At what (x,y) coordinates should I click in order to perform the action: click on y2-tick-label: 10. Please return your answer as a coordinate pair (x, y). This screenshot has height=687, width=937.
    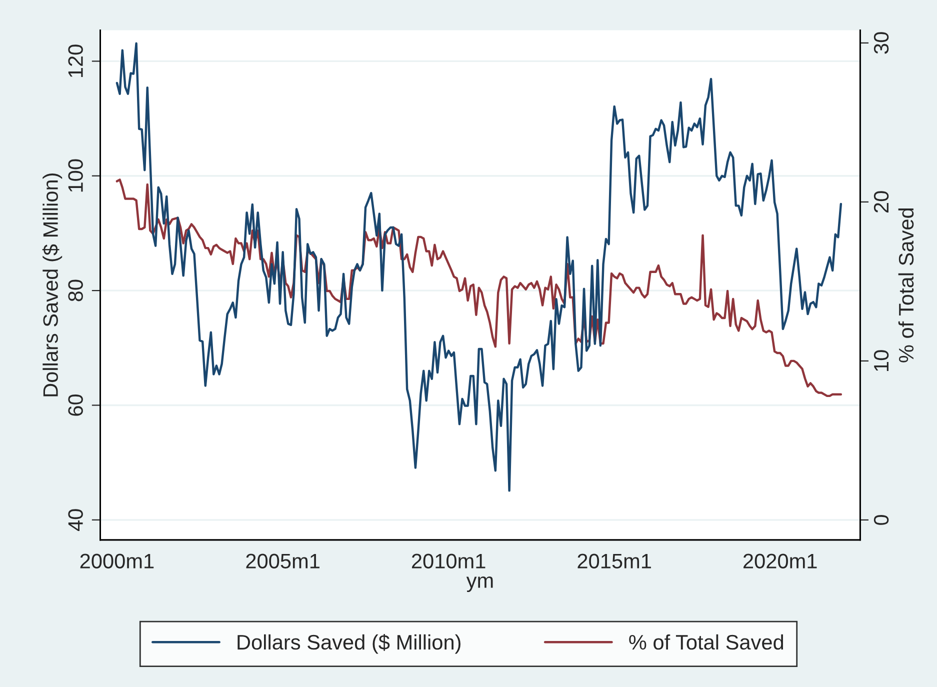
    Looking at the image, I should click on (881, 360).